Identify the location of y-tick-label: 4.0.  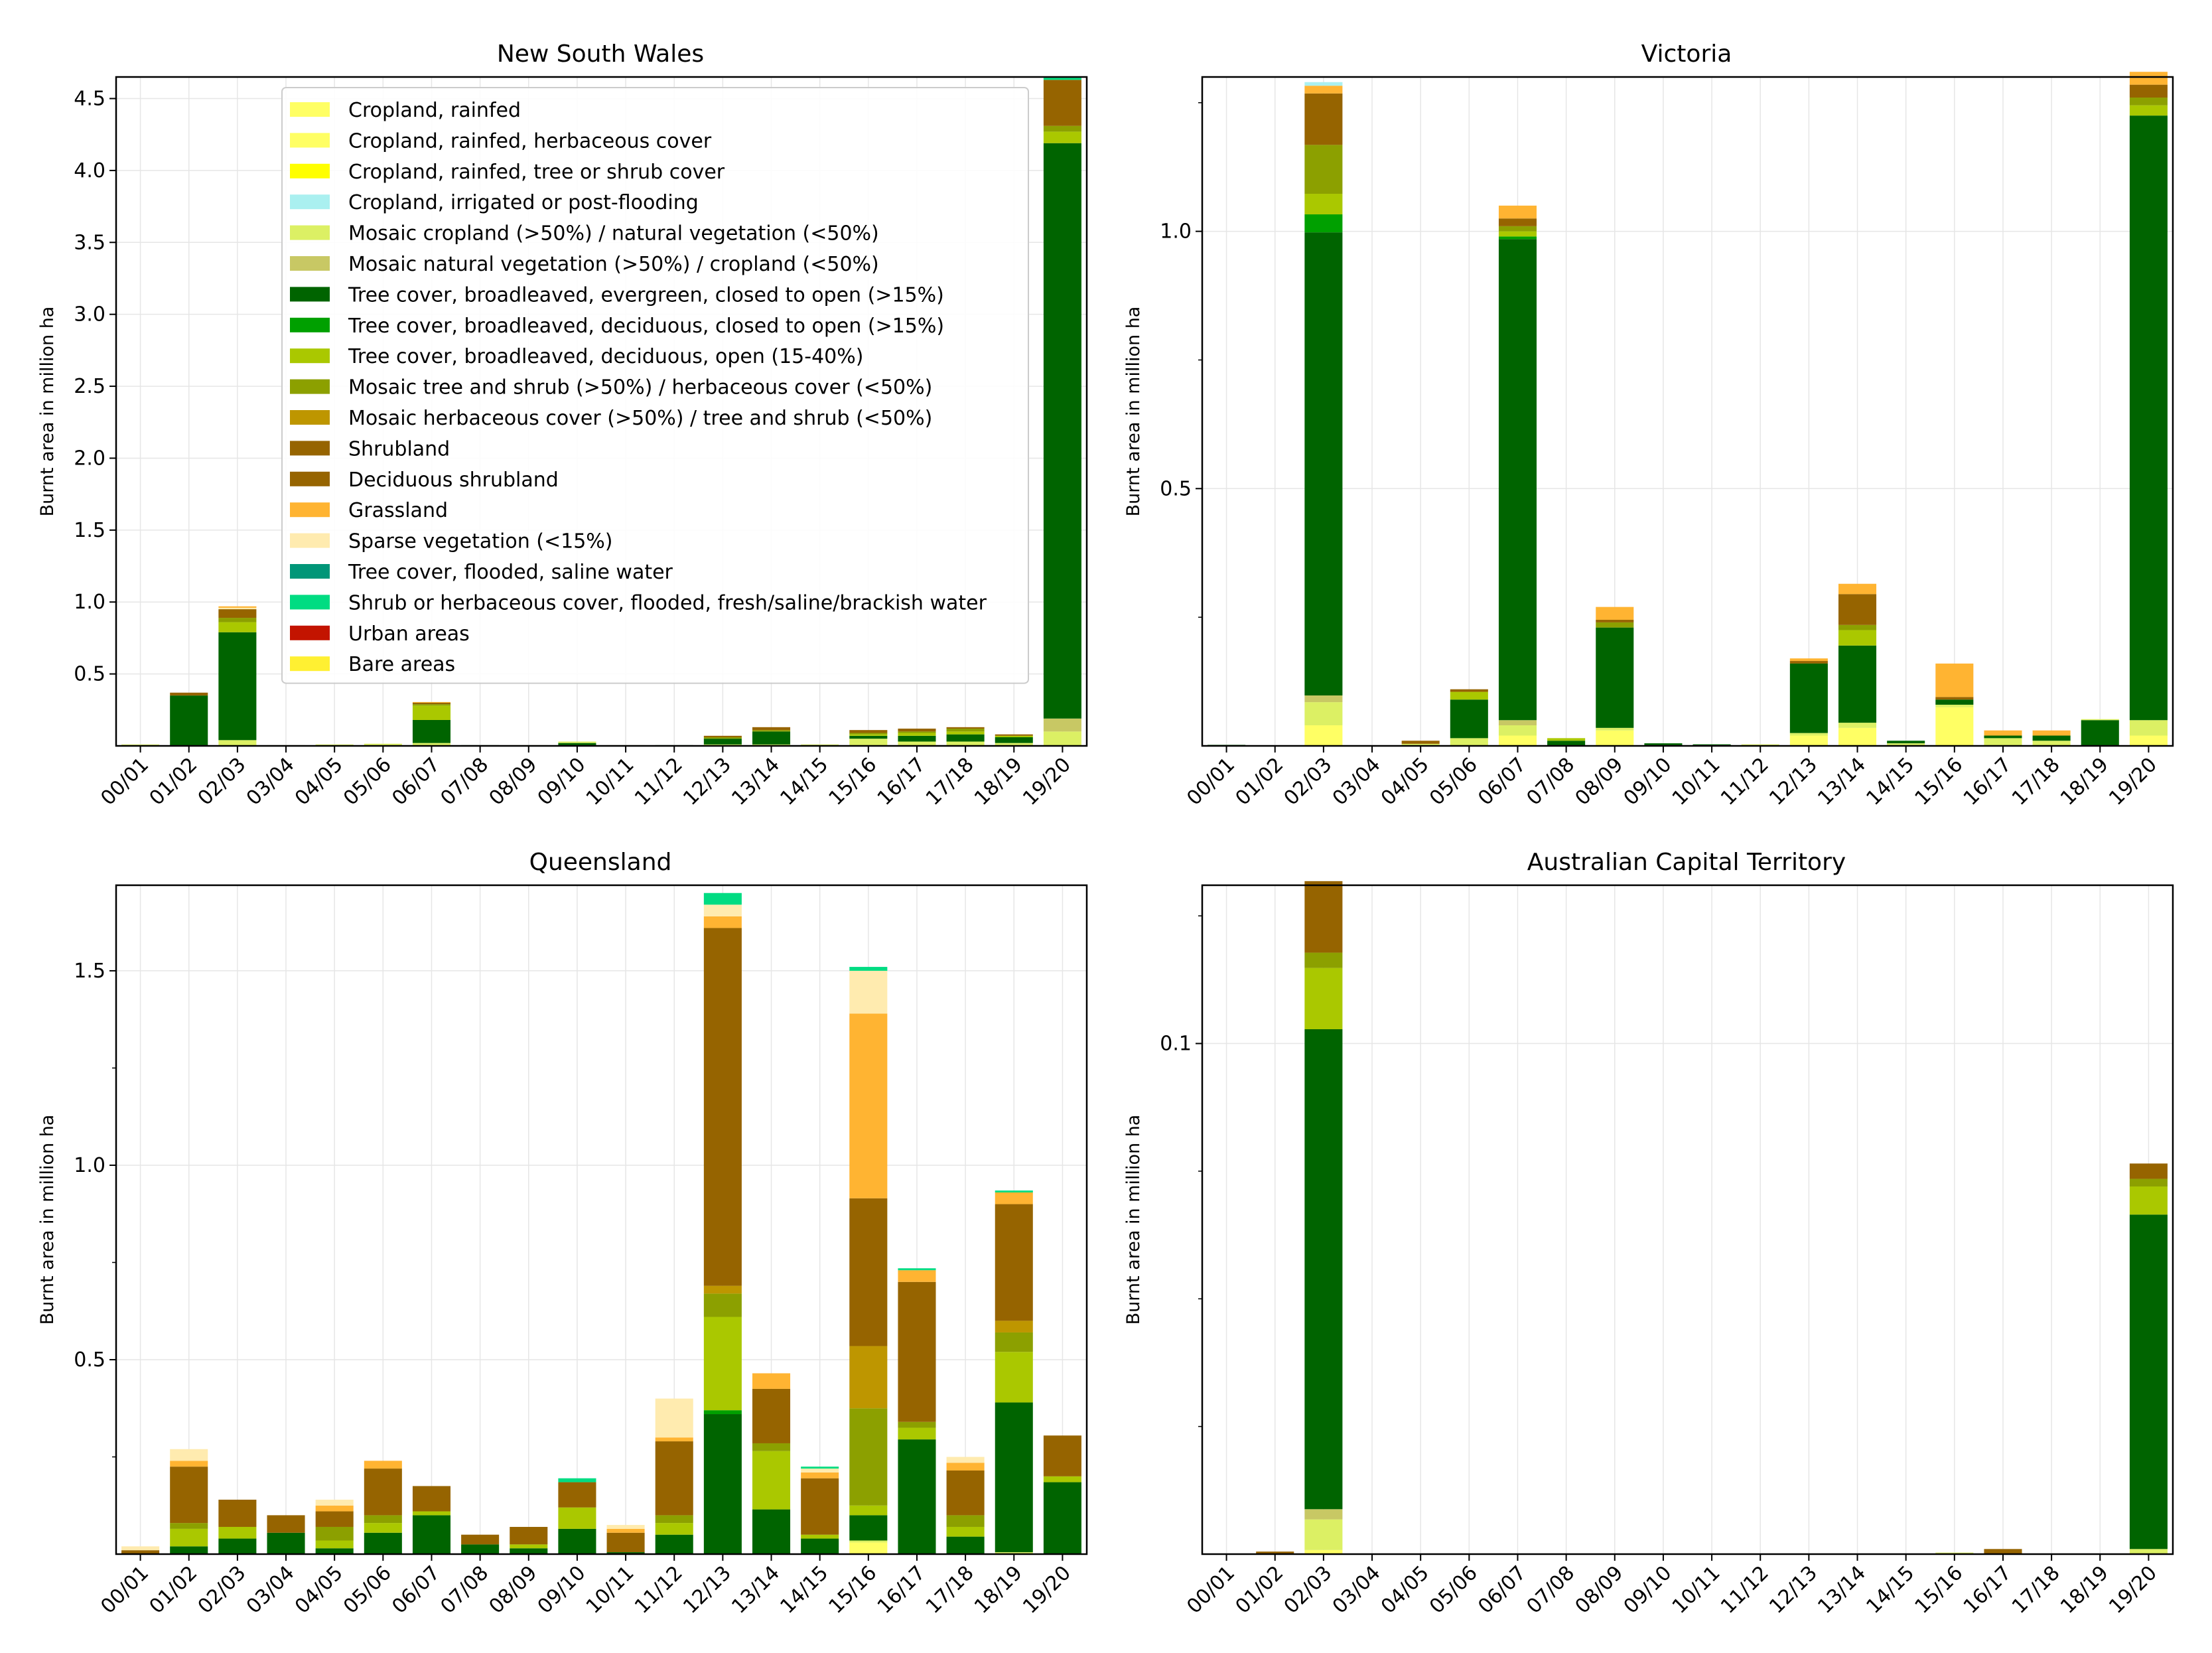
(89, 170).